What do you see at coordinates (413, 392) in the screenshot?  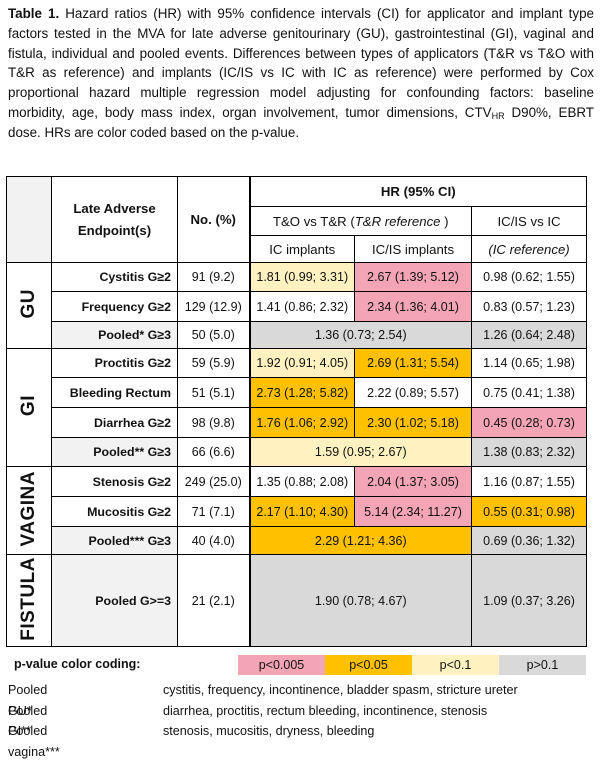 I see `hr-bleeding-icis: 2.22 (0.89; 5.57)` at bounding box center [413, 392].